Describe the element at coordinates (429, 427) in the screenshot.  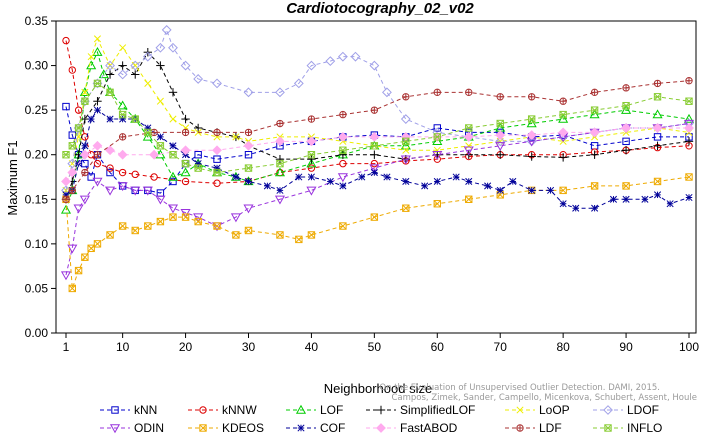
I see `legend-label: FastABOD` at that location.